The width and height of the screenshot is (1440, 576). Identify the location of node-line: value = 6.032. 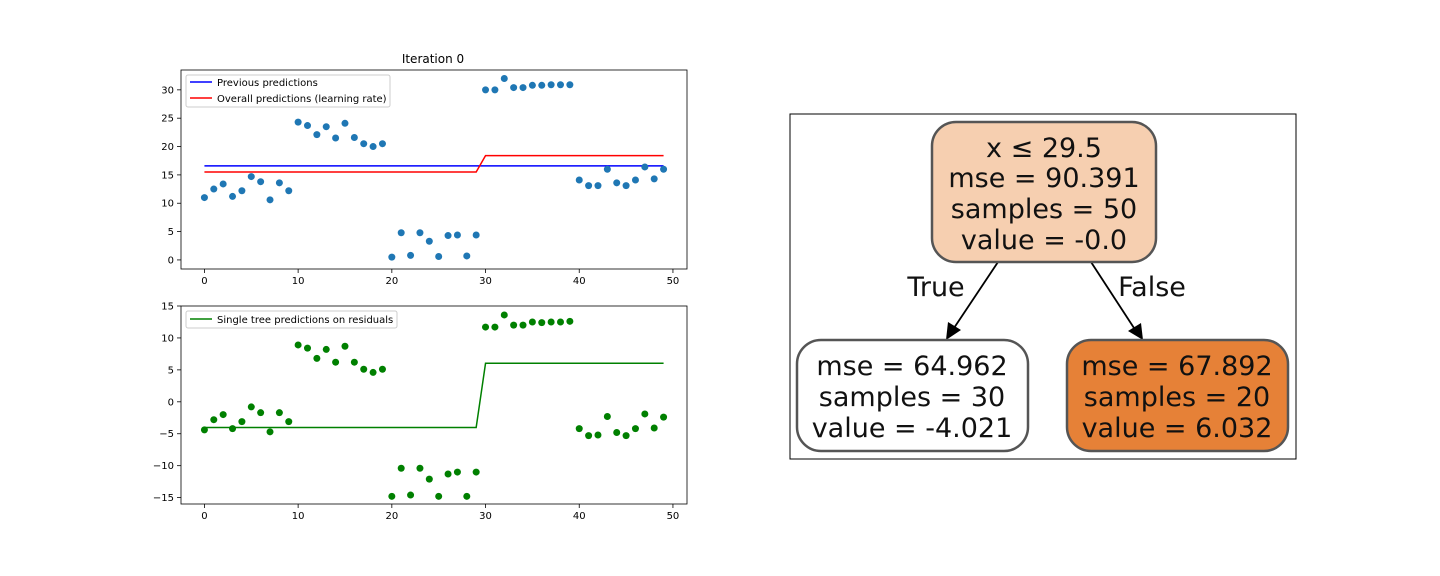
(1177, 428).